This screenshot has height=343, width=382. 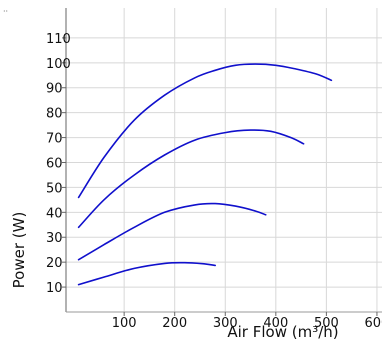 I want to click on y-tick-label: 20, so click(x=54, y=263).